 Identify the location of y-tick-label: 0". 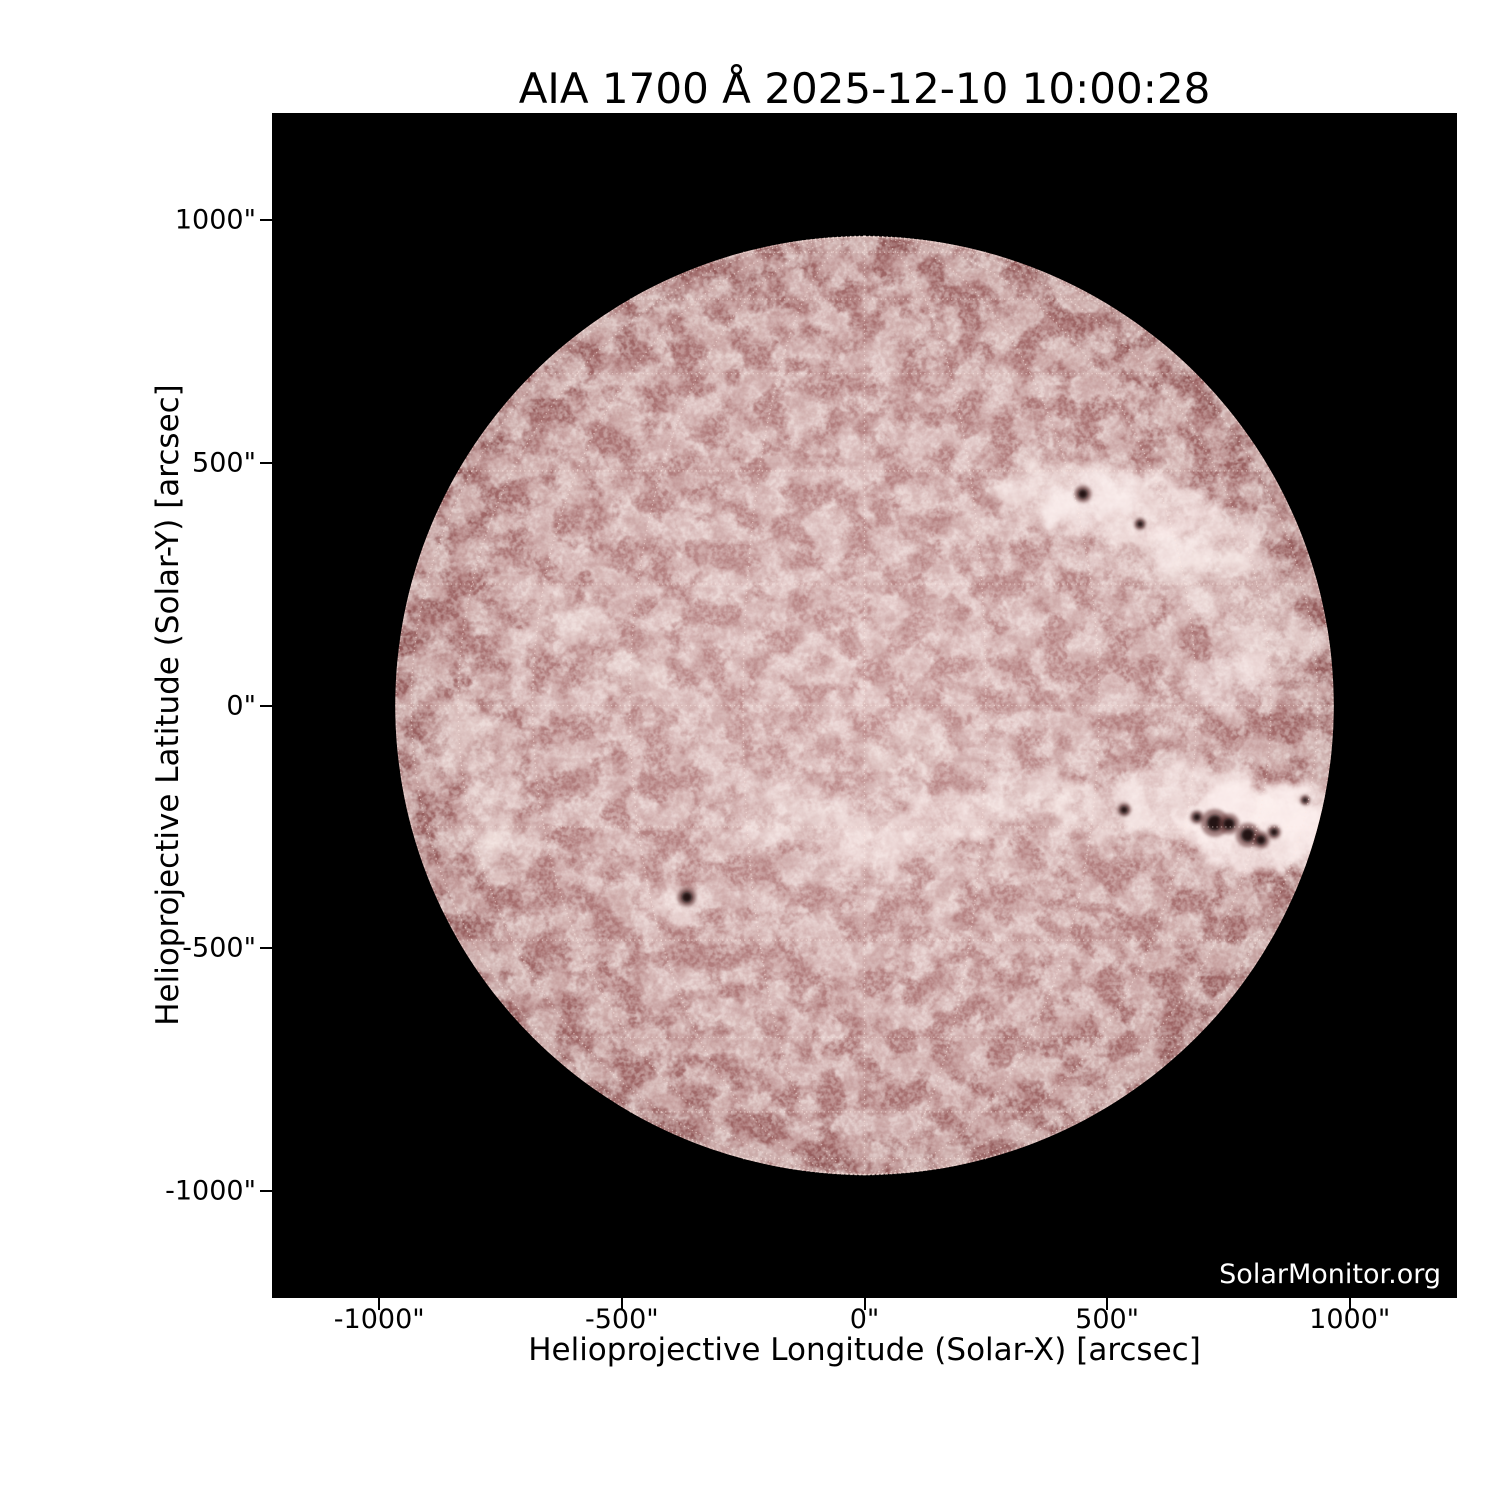
(241, 705).